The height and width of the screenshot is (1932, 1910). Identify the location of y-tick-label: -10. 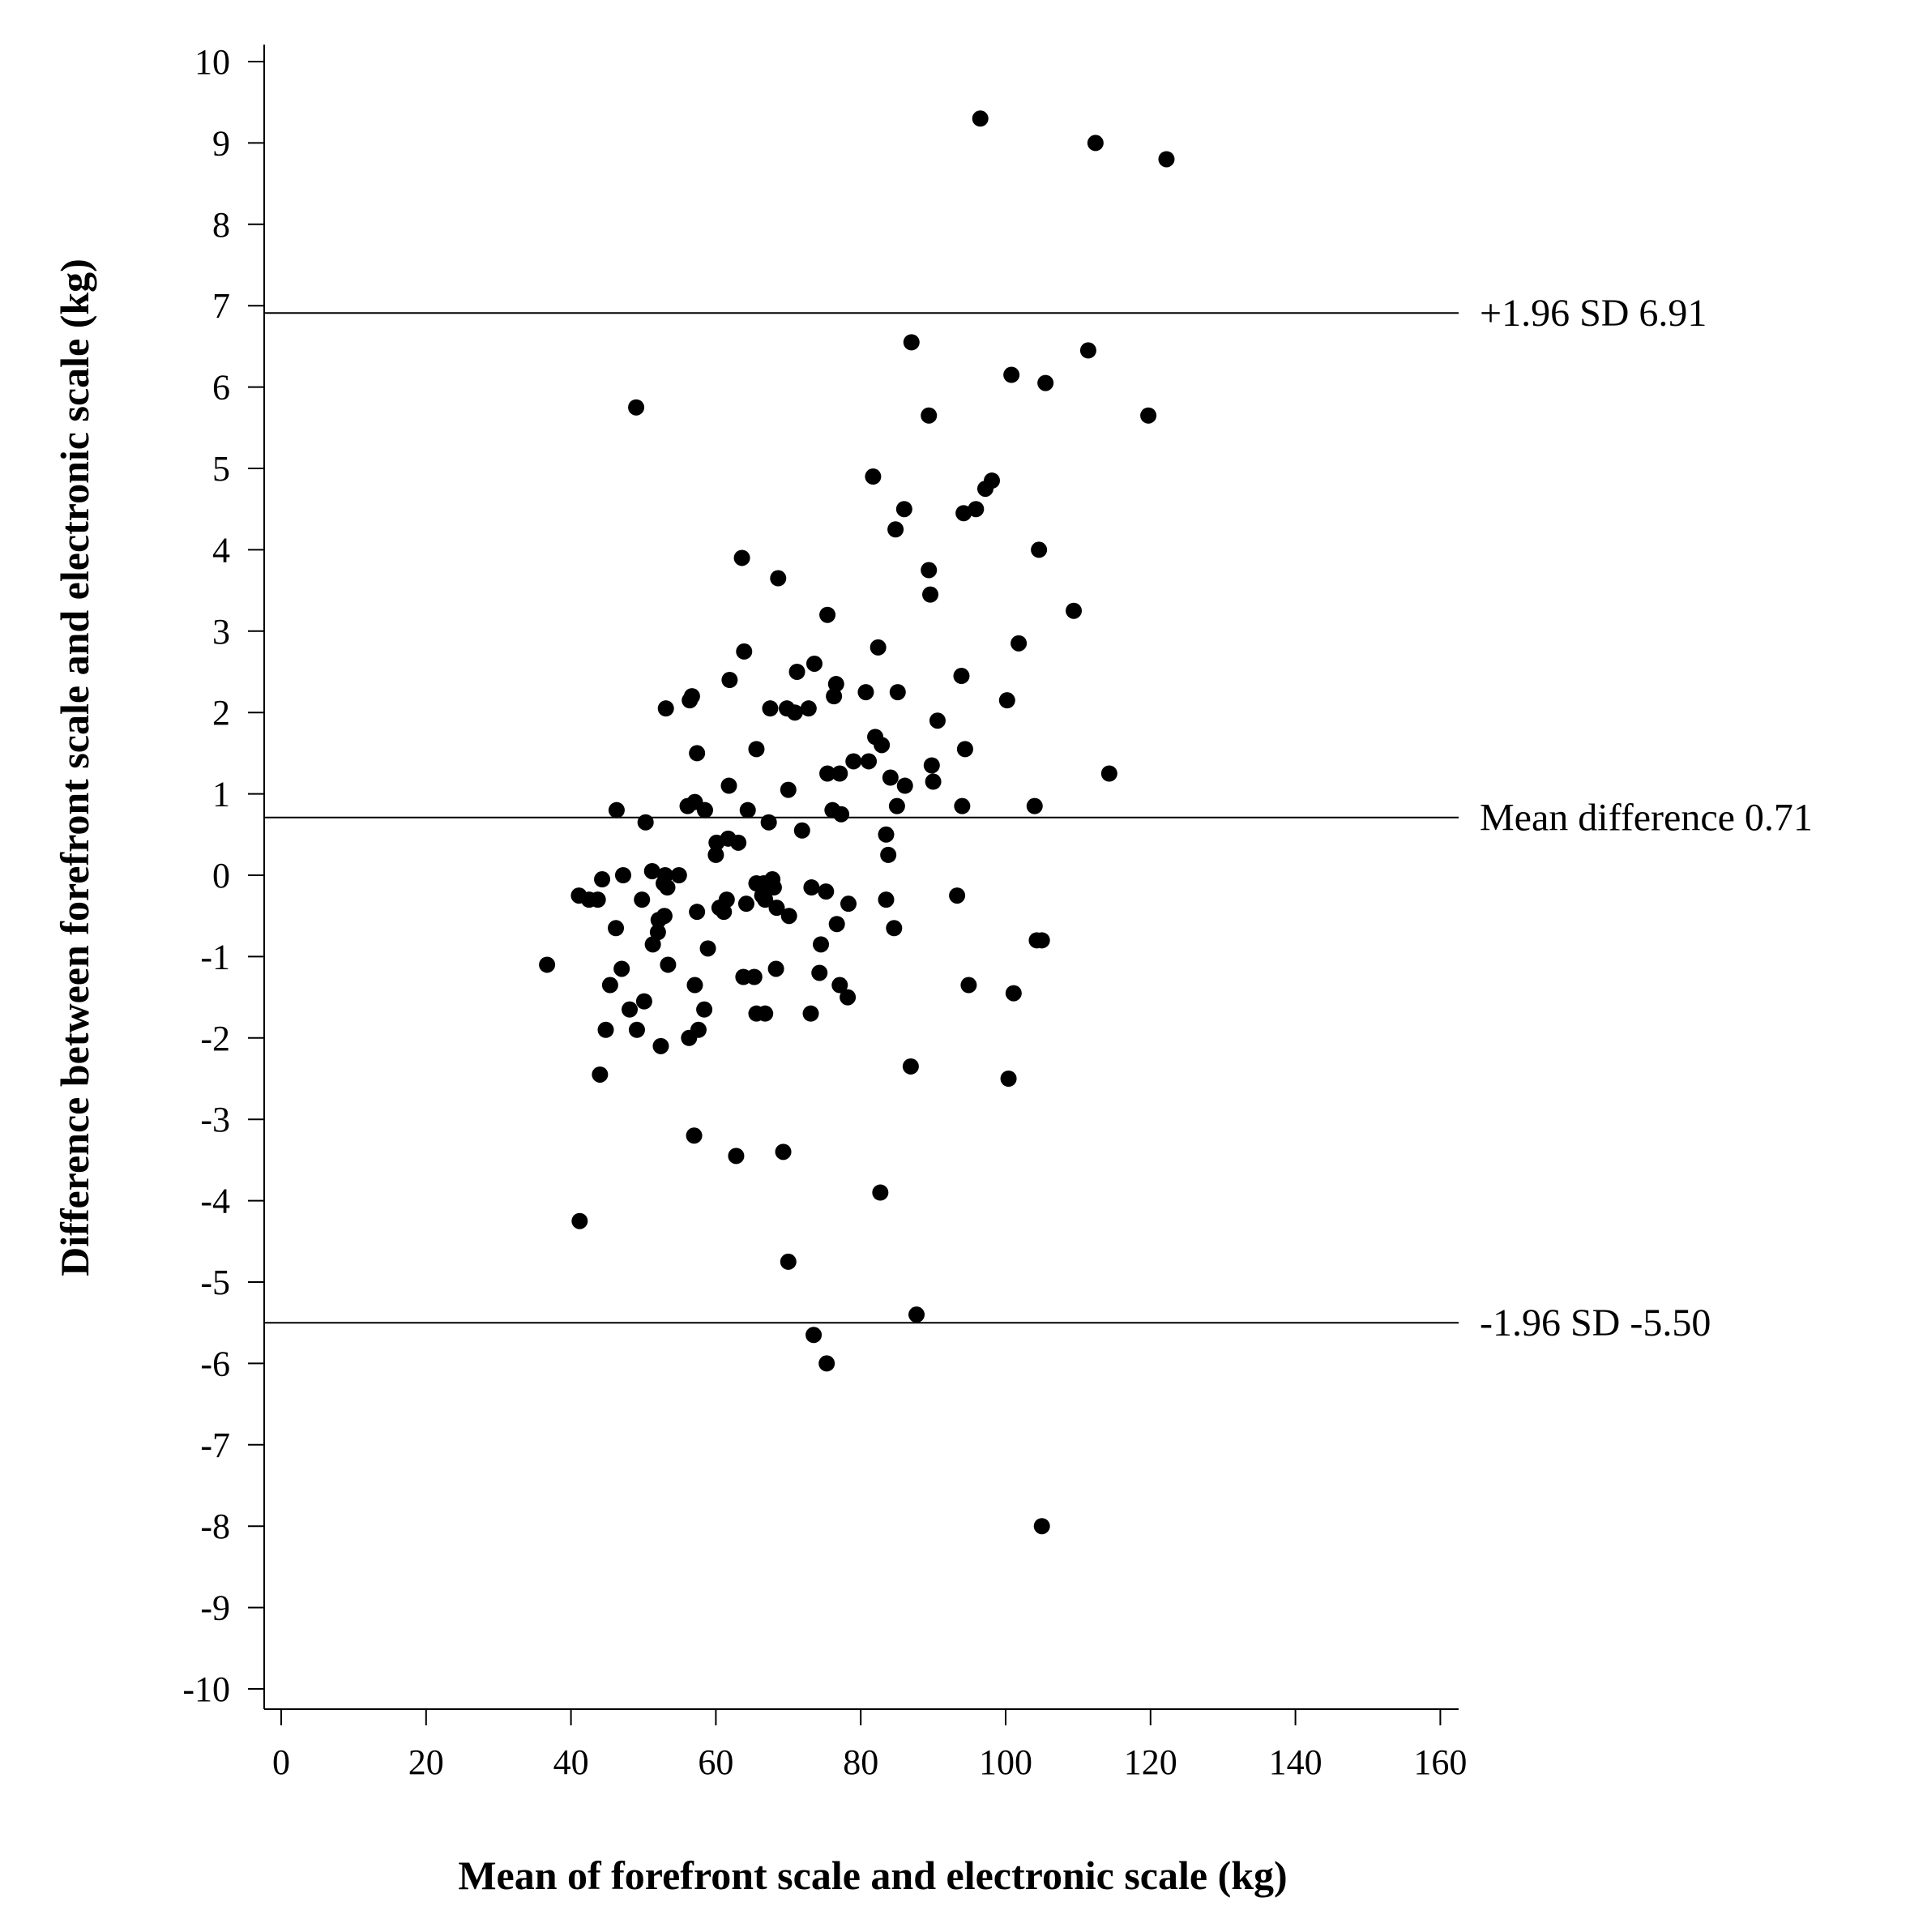
(206, 1689).